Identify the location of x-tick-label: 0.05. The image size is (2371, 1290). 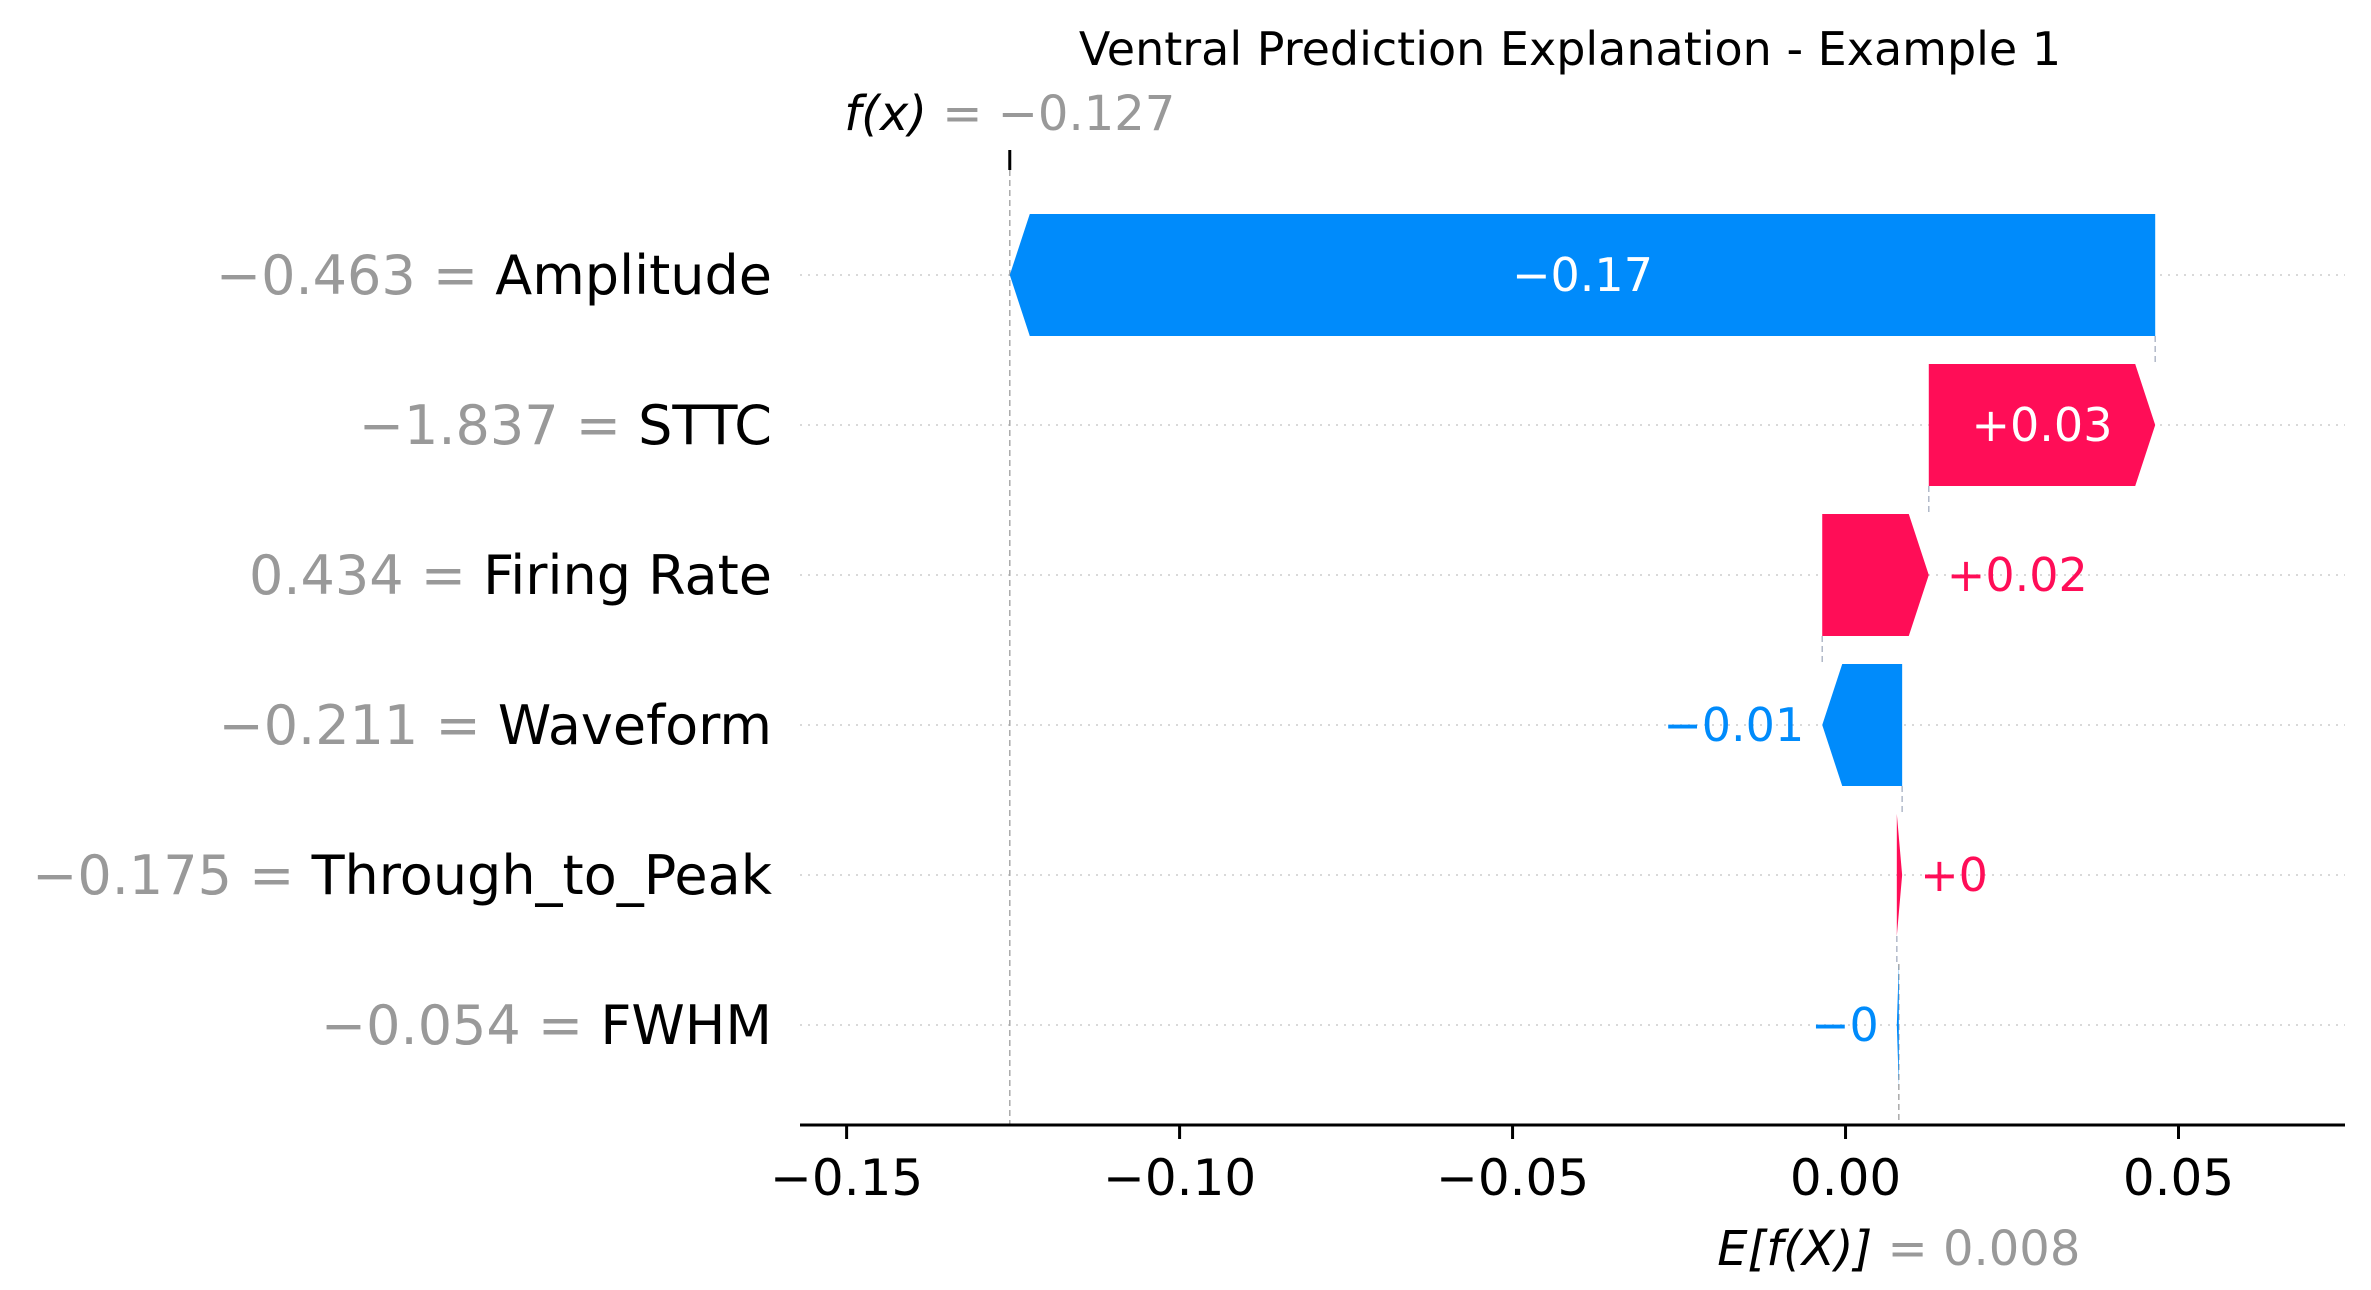
(2178, 1178).